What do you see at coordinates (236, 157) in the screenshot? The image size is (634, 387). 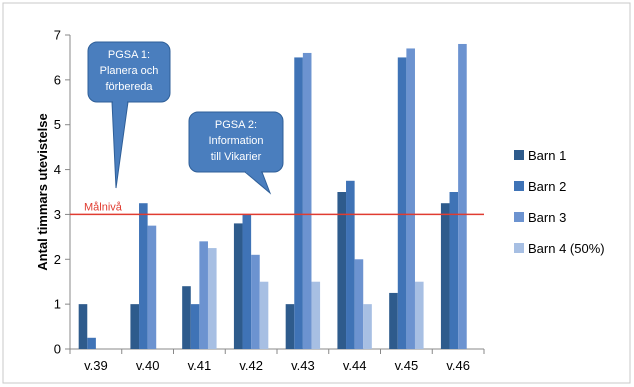 I see `callout-text-line: till Vikarier` at bounding box center [236, 157].